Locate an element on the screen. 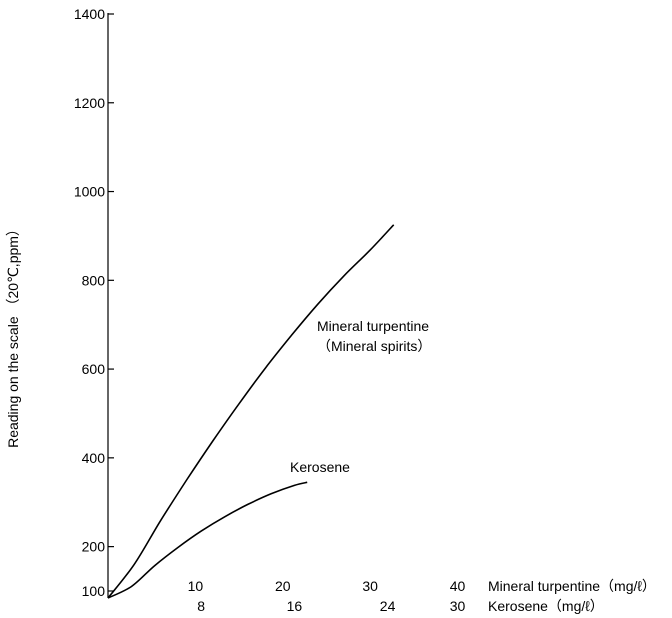  y-tick-label: 400 is located at coordinates (94, 458).